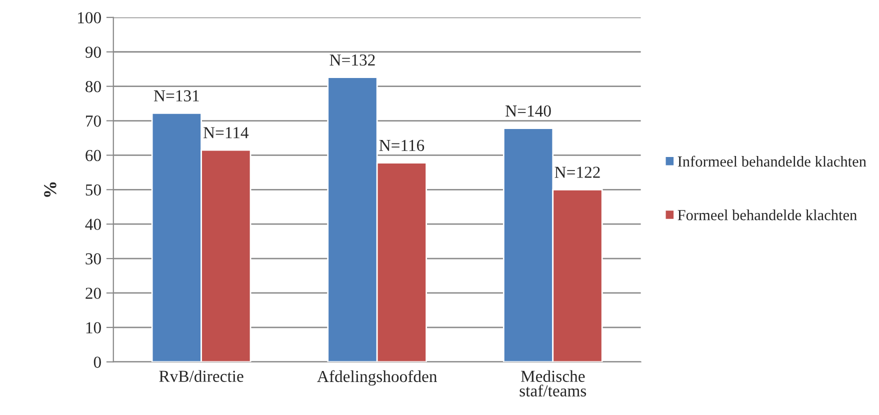  Describe the element at coordinates (226, 132) in the screenshot. I see `annotation: N=114` at that location.